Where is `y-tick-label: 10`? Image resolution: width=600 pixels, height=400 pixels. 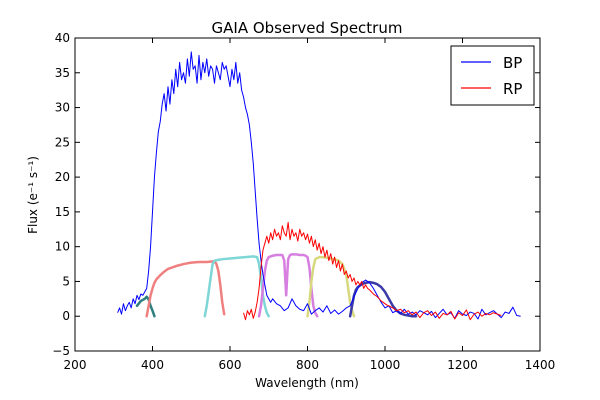
y-tick-label: 10 is located at coordinates (62, 247).